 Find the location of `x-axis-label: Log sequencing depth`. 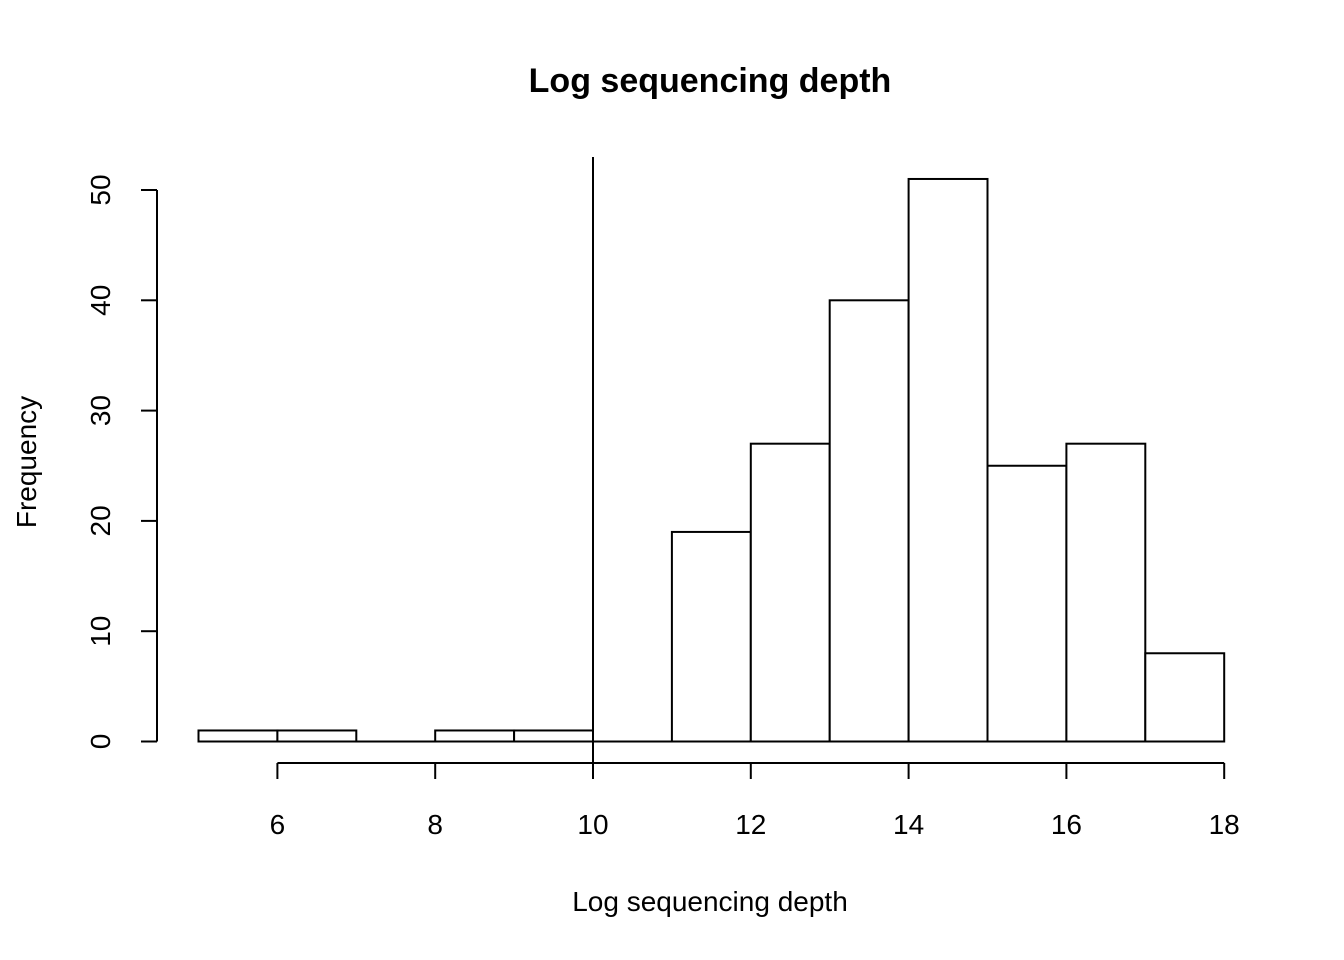

x-axis-label: Log sequencing depth is located at coordinates (710, 901).